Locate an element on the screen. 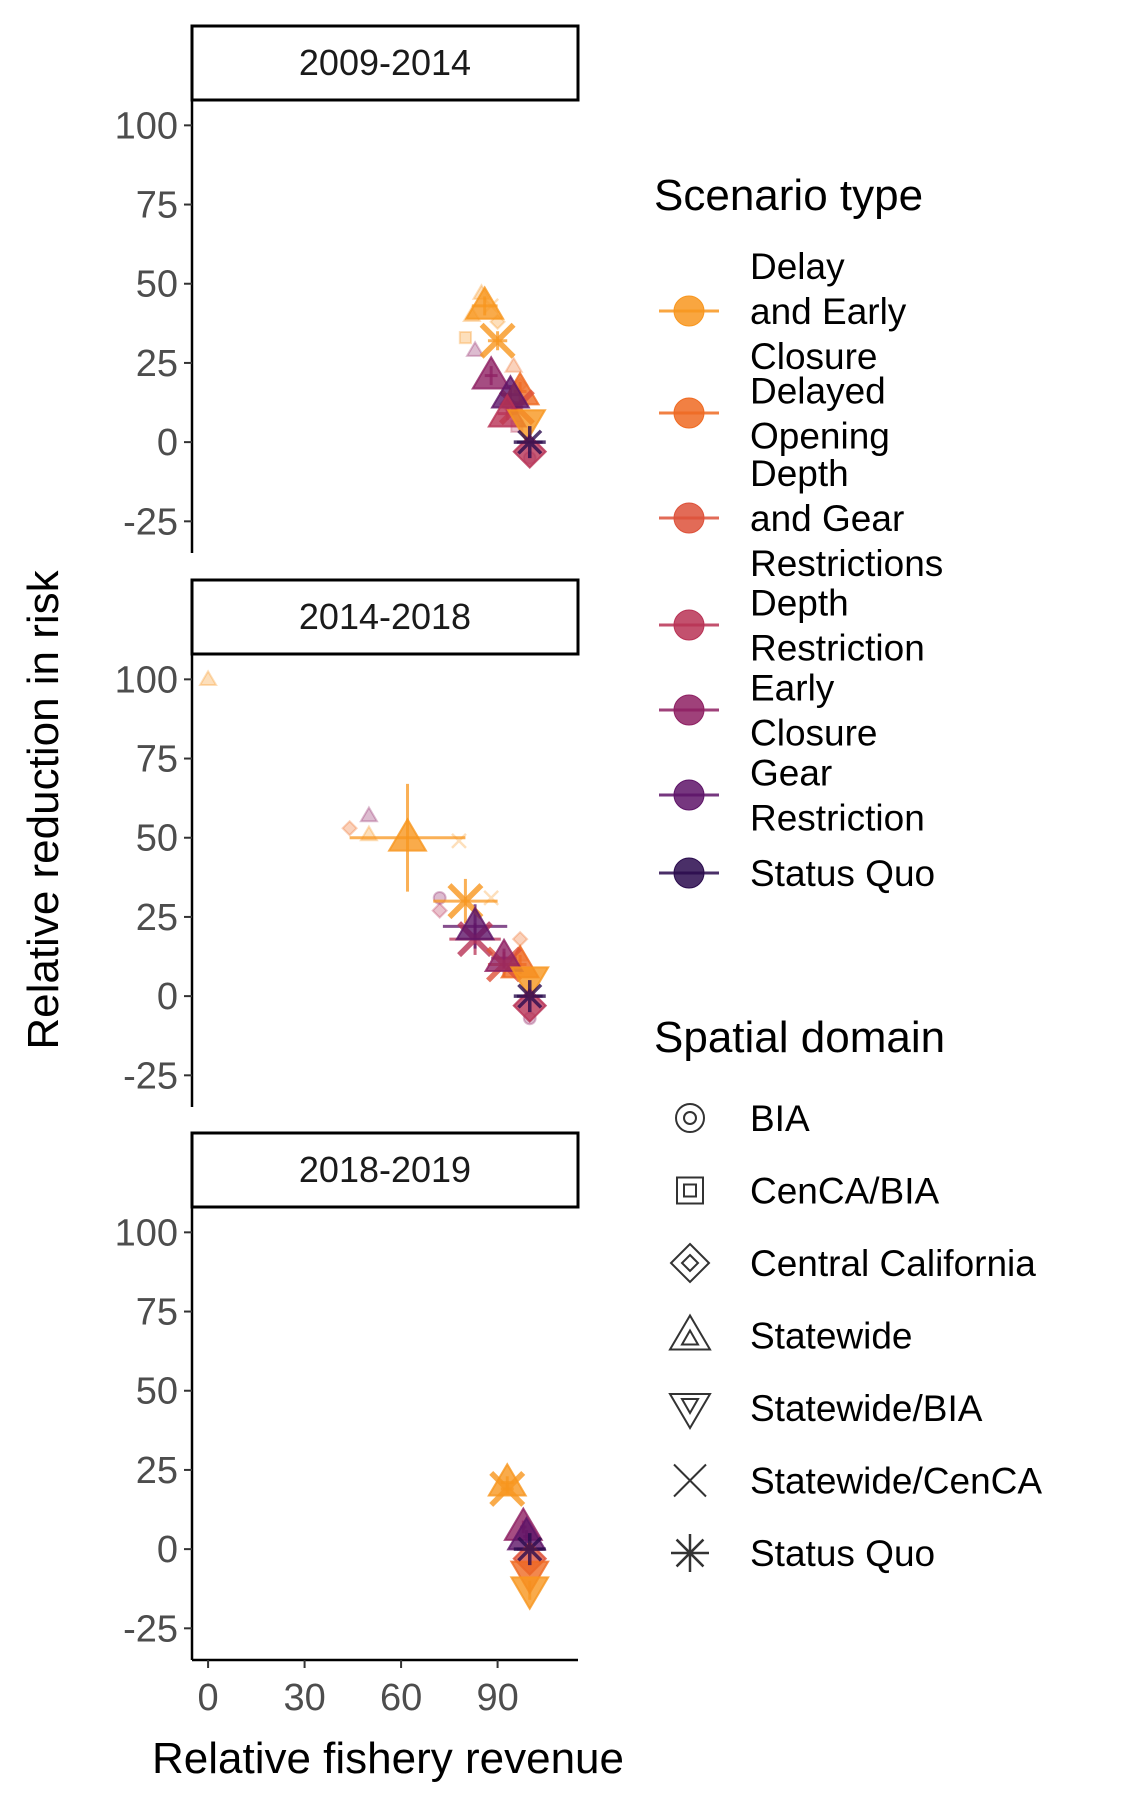  square-icon is located at coordinates (690, 1190).